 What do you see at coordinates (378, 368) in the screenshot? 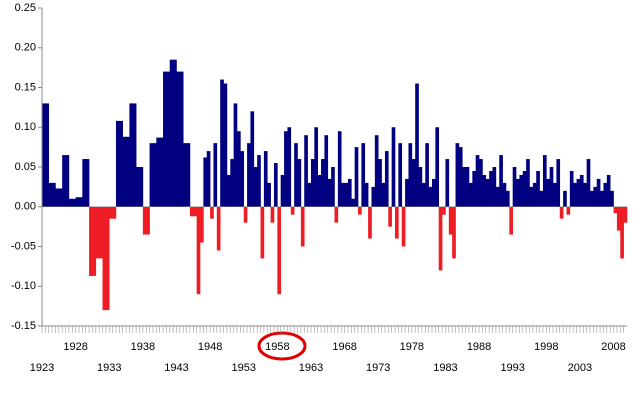
I see `x-tick-label: 1973` at bounding box center [378, 368].